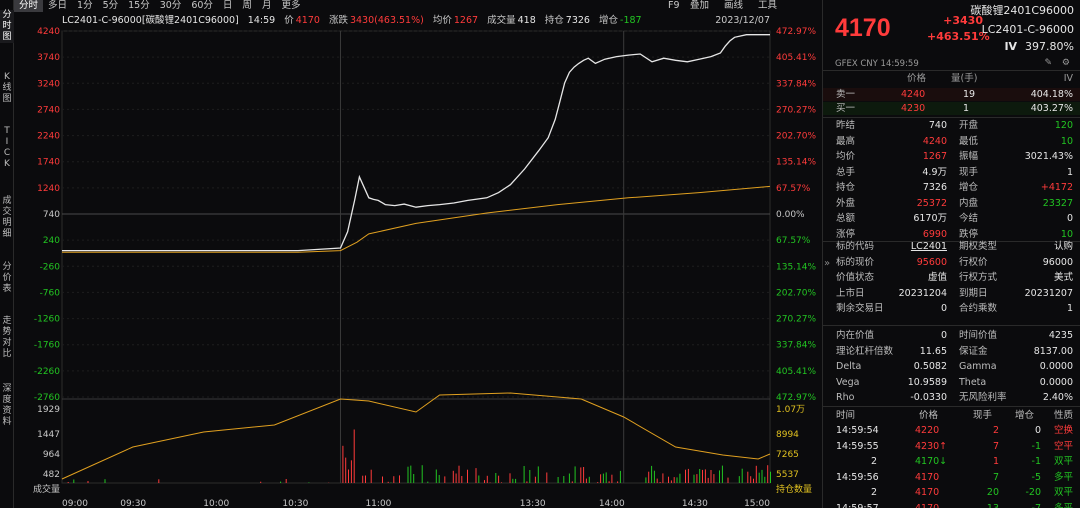 This screenshot has height=508, width=1080. Describe the element at coordinates (7, 405) in the screenshot. I see `tab-depth-info: 深 度 资 料` at that location.